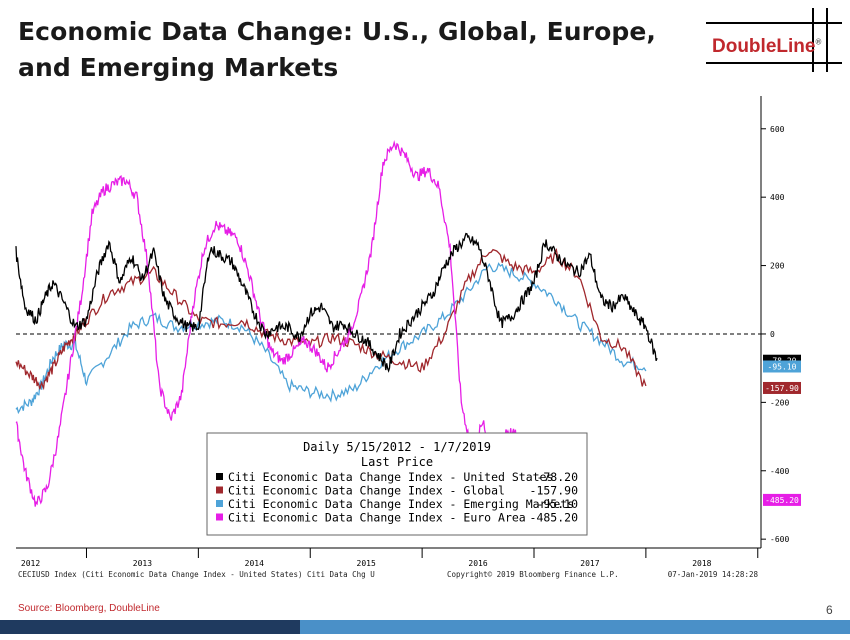  Describe the element at coordinates (589, 563) in the screenshot. I see `x-tick-label: 2017` at that location.